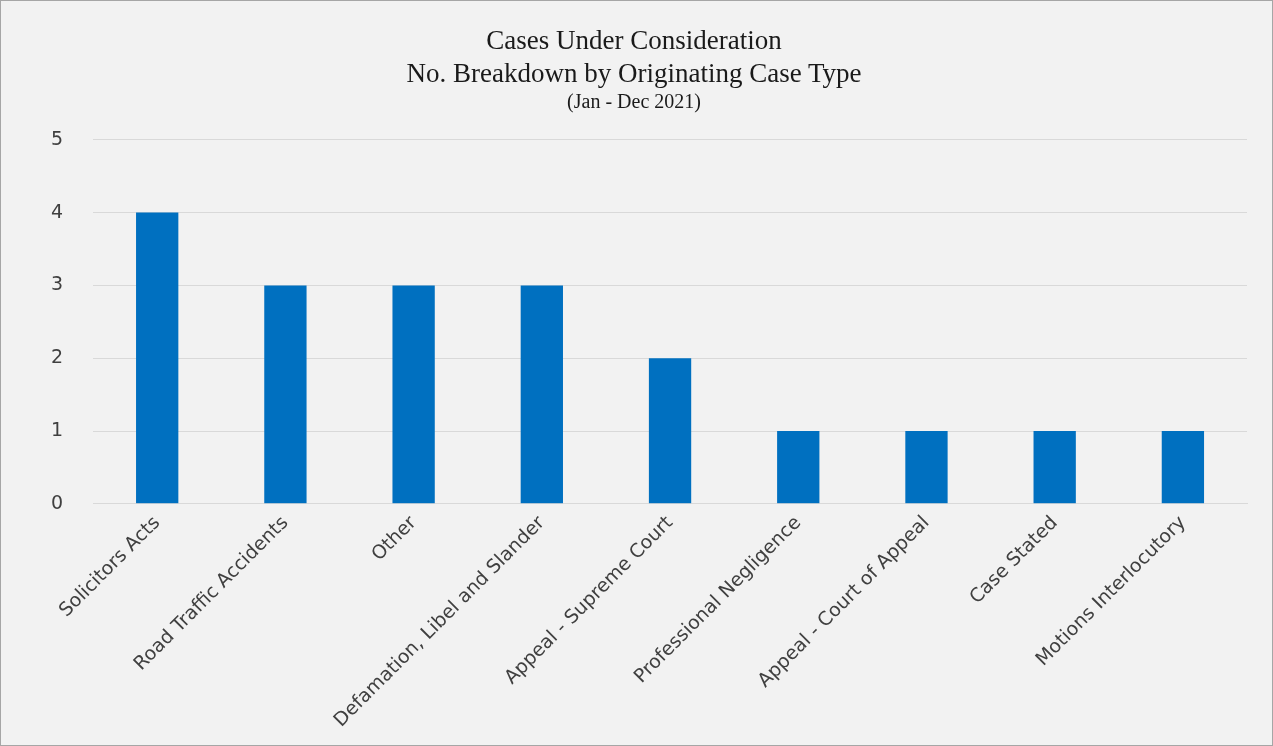 Image resolution: width=1273 pixels, height=746 pixels. What do you see at coordinates (57, 283) in the screenshot?
I see `y-tick-label: 3` at bounding box center [57, 283].